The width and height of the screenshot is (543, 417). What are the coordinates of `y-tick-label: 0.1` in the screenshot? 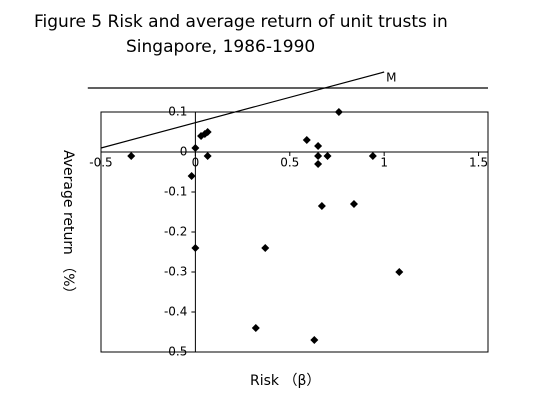 It's located at (177, 112).